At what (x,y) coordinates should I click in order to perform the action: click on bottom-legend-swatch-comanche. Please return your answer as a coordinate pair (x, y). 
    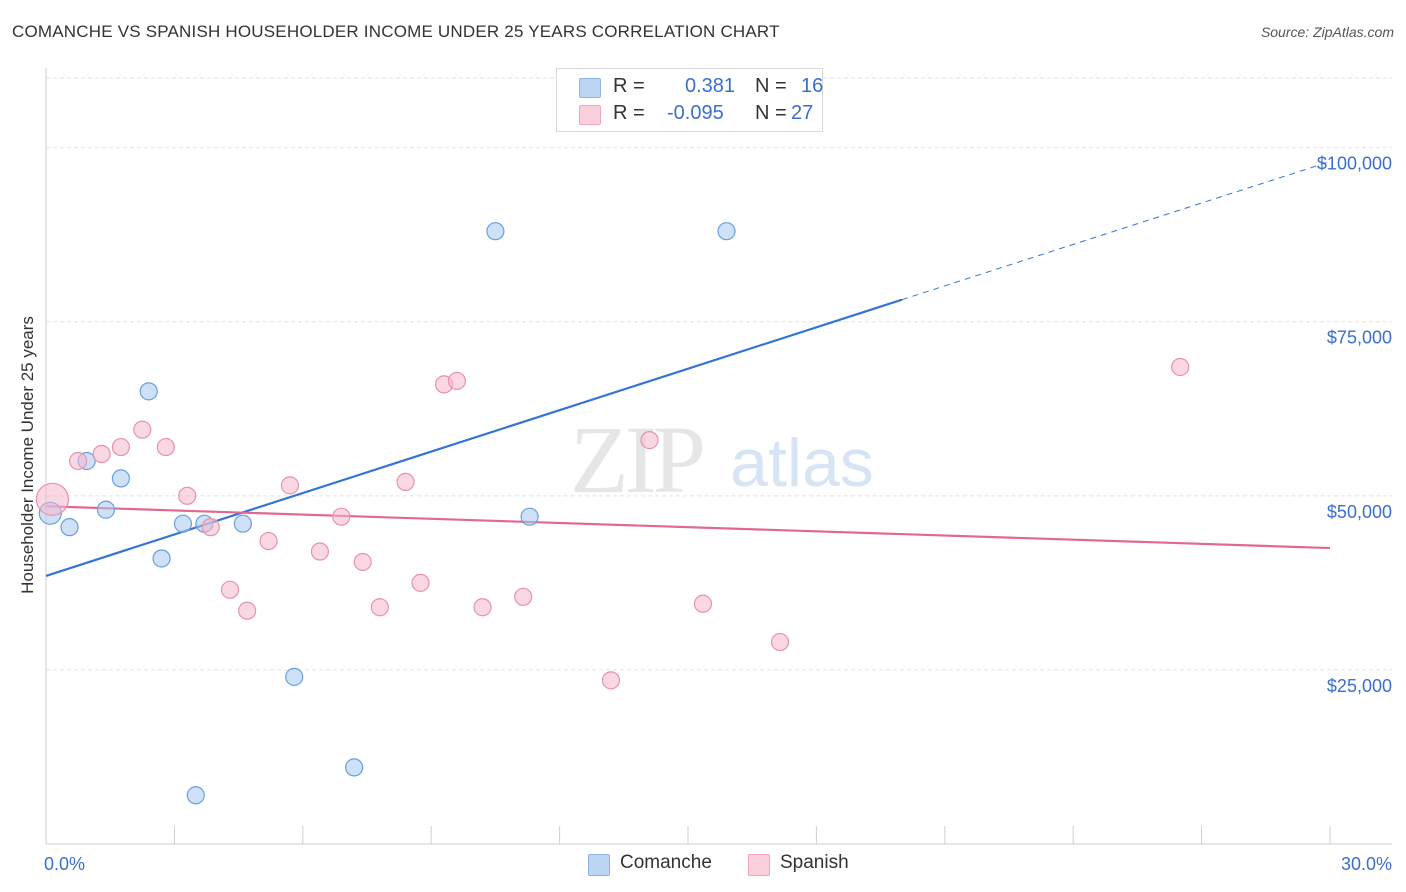
    Looking at the image, I should click on (599, 865).